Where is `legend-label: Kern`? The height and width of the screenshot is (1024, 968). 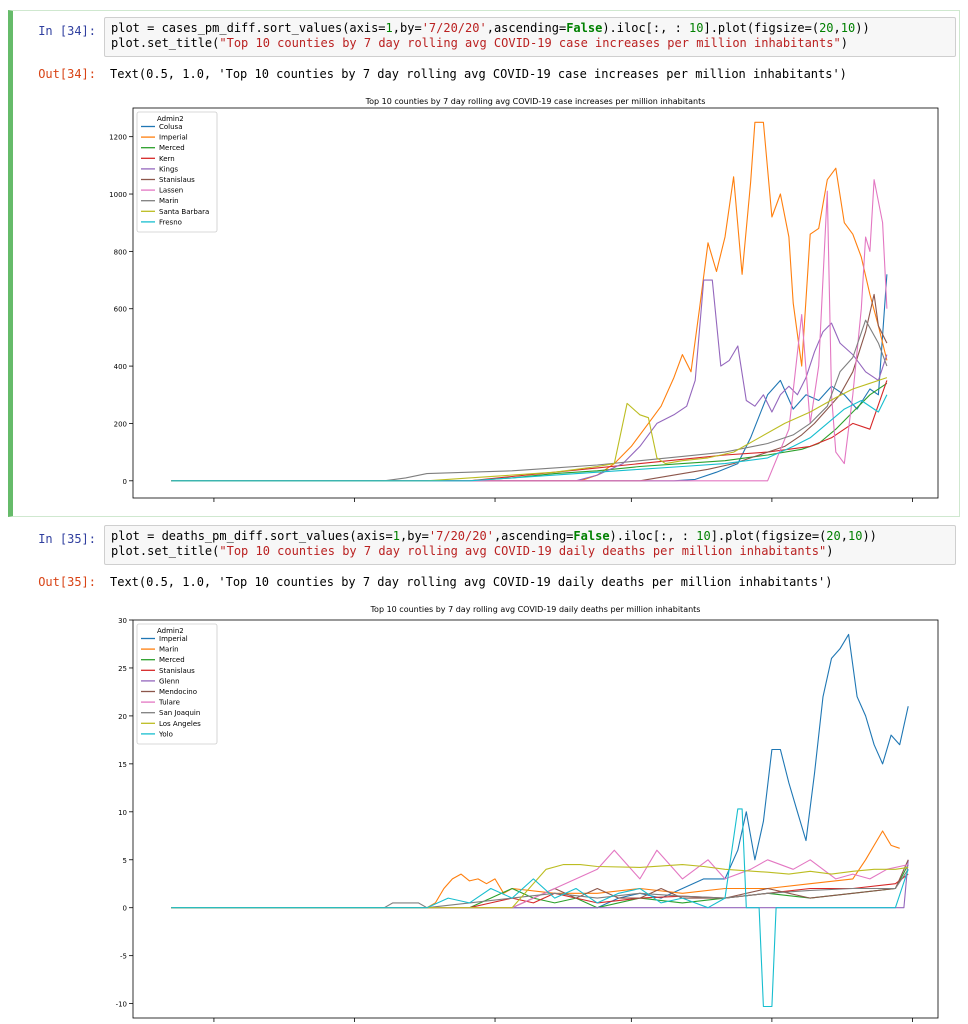
legend-label: Kern is located at coordinates (167, 159).